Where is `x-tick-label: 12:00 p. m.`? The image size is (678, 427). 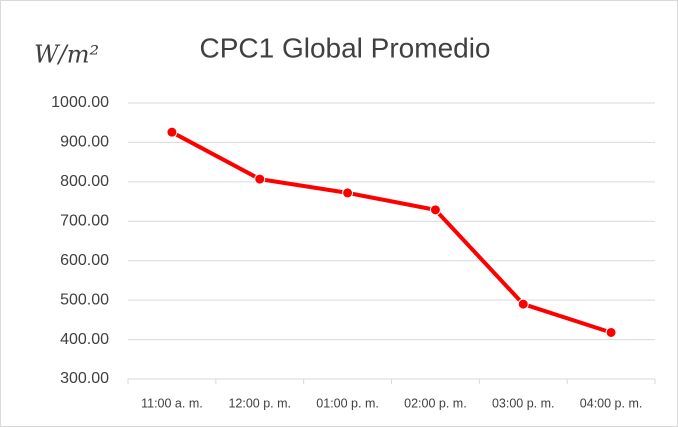
x-tick-label: 12:00 p. m. is located at coordinates (259, 403).